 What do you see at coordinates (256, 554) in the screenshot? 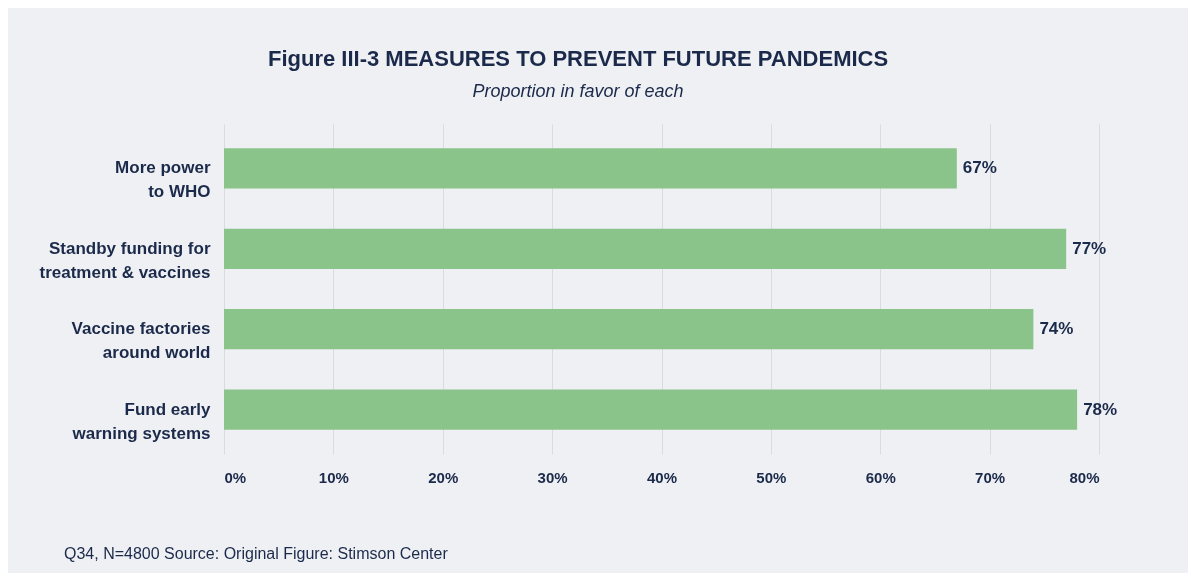
I see `text: Q34, N=4800 Source: Original Figure: Stimson Center` at bounding box center [256, 554].